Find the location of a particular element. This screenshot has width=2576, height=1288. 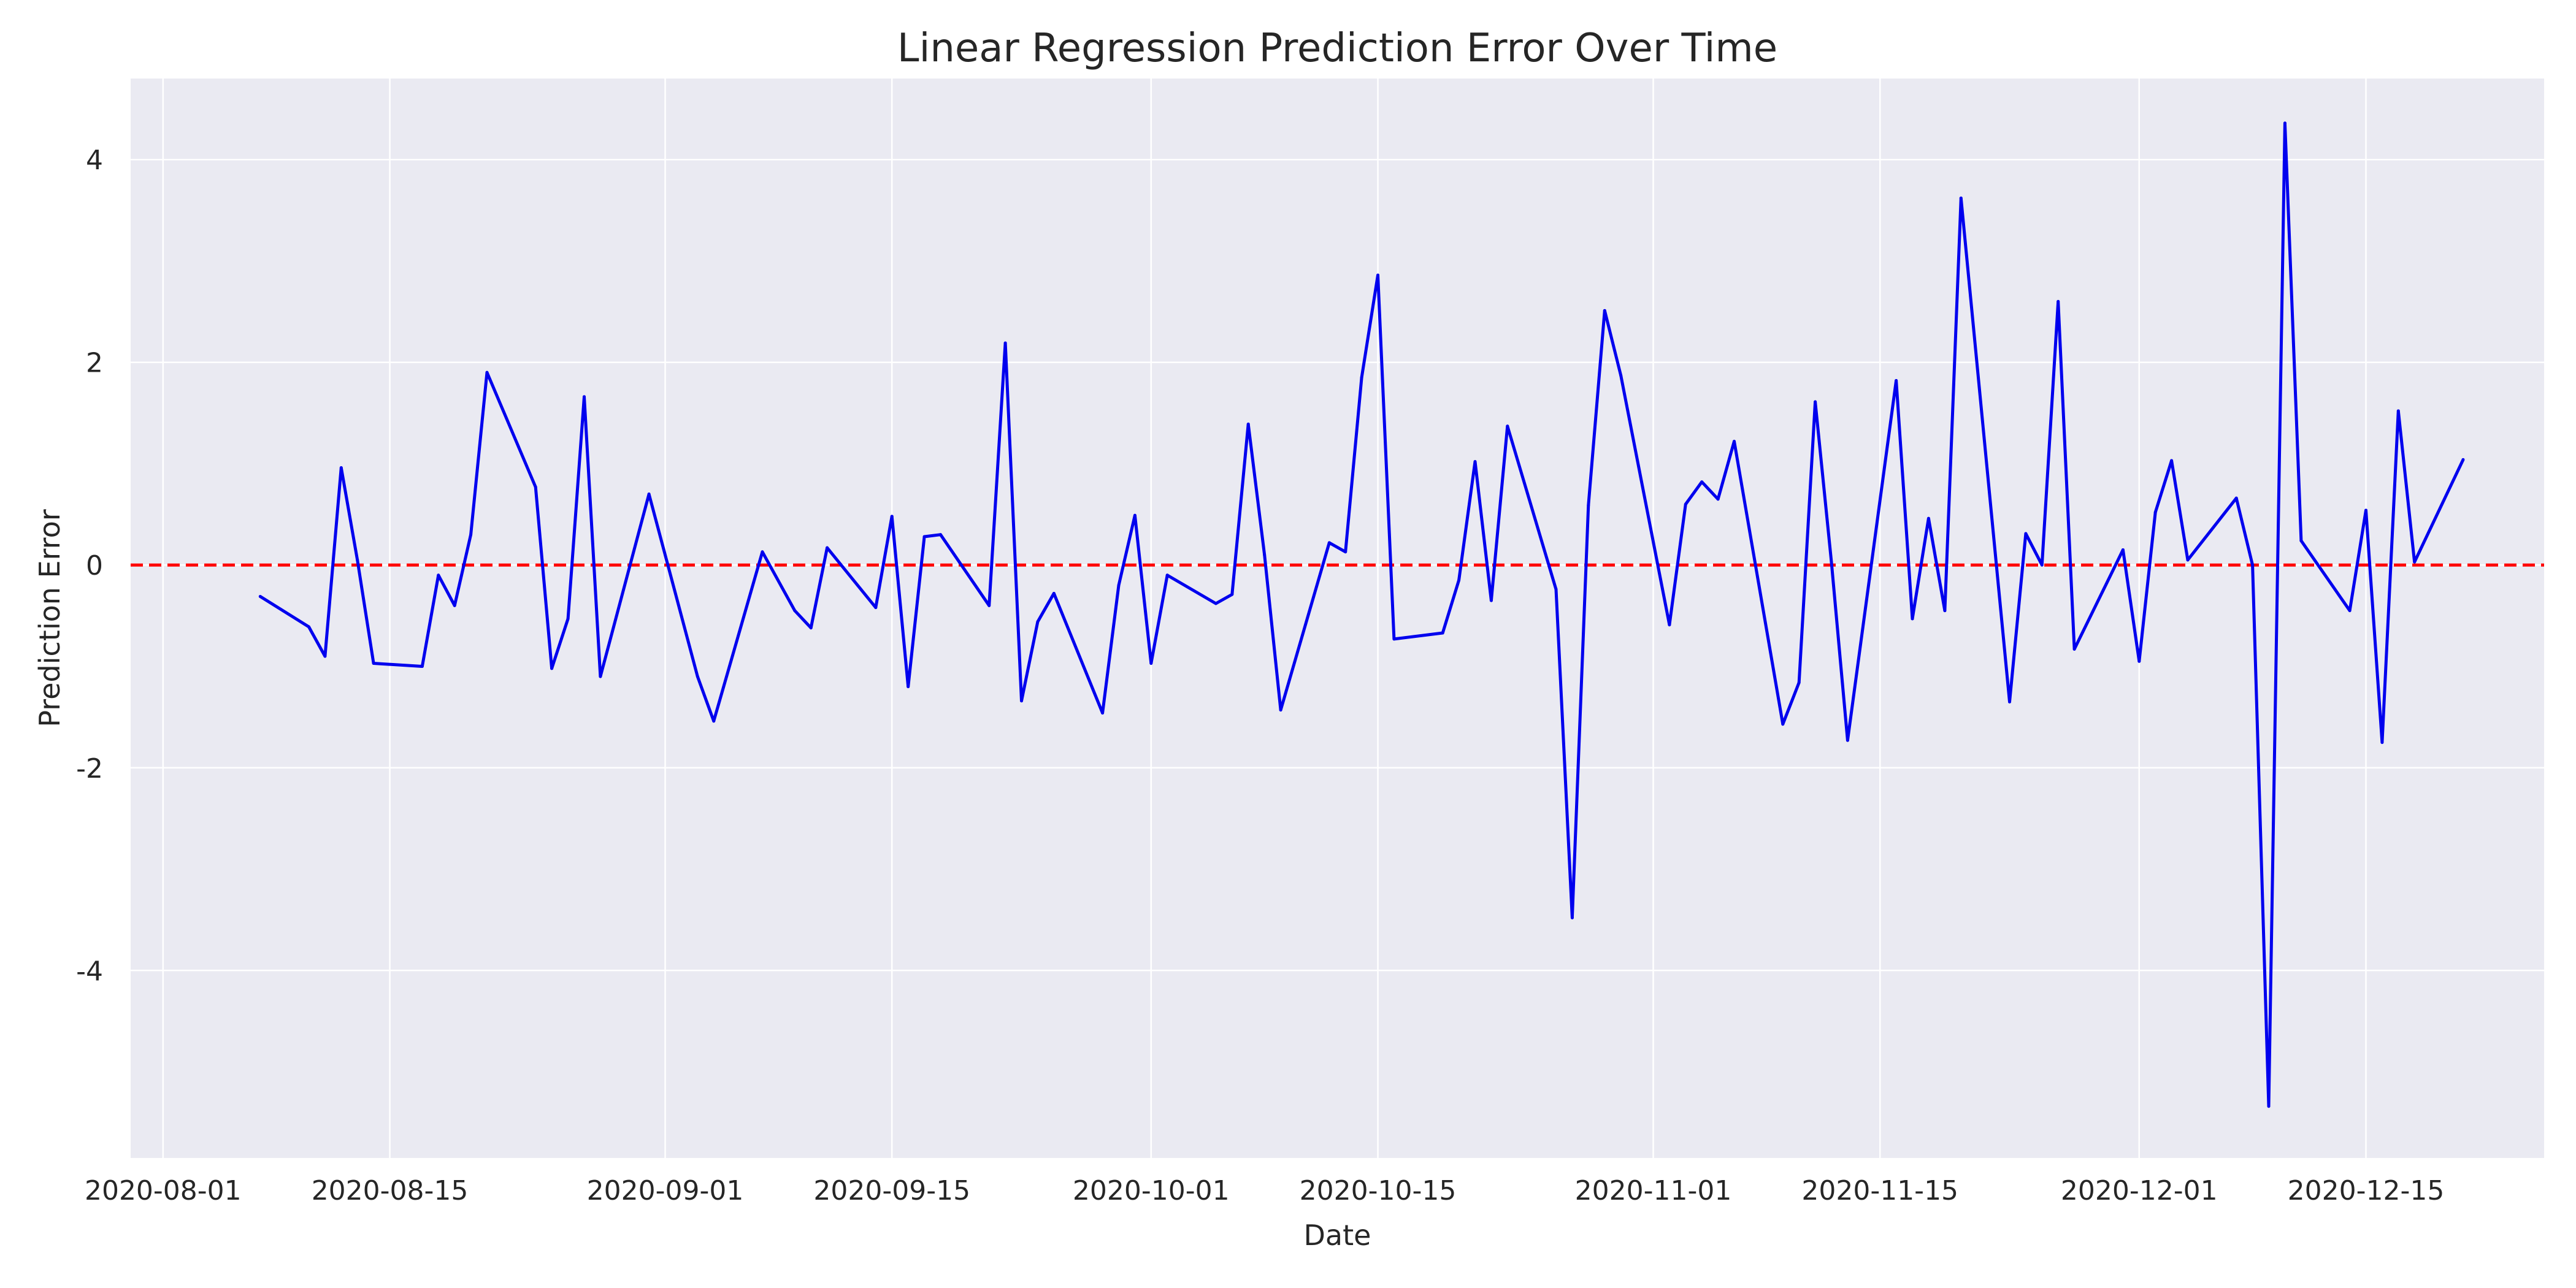

y-axis-ticks: -4 -2 0 2 4 is located at coordinates (89, 566).